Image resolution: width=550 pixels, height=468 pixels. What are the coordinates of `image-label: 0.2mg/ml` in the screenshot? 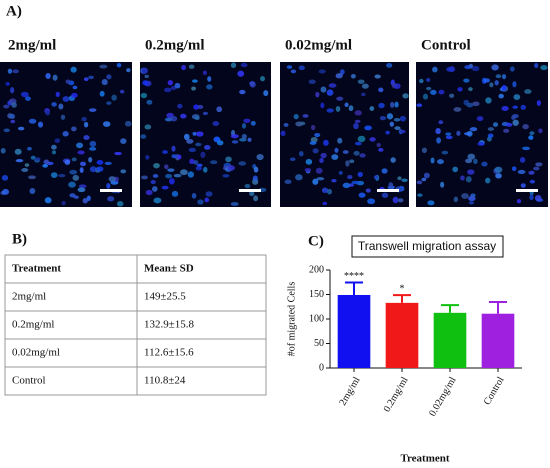 It's located at (175, 45).